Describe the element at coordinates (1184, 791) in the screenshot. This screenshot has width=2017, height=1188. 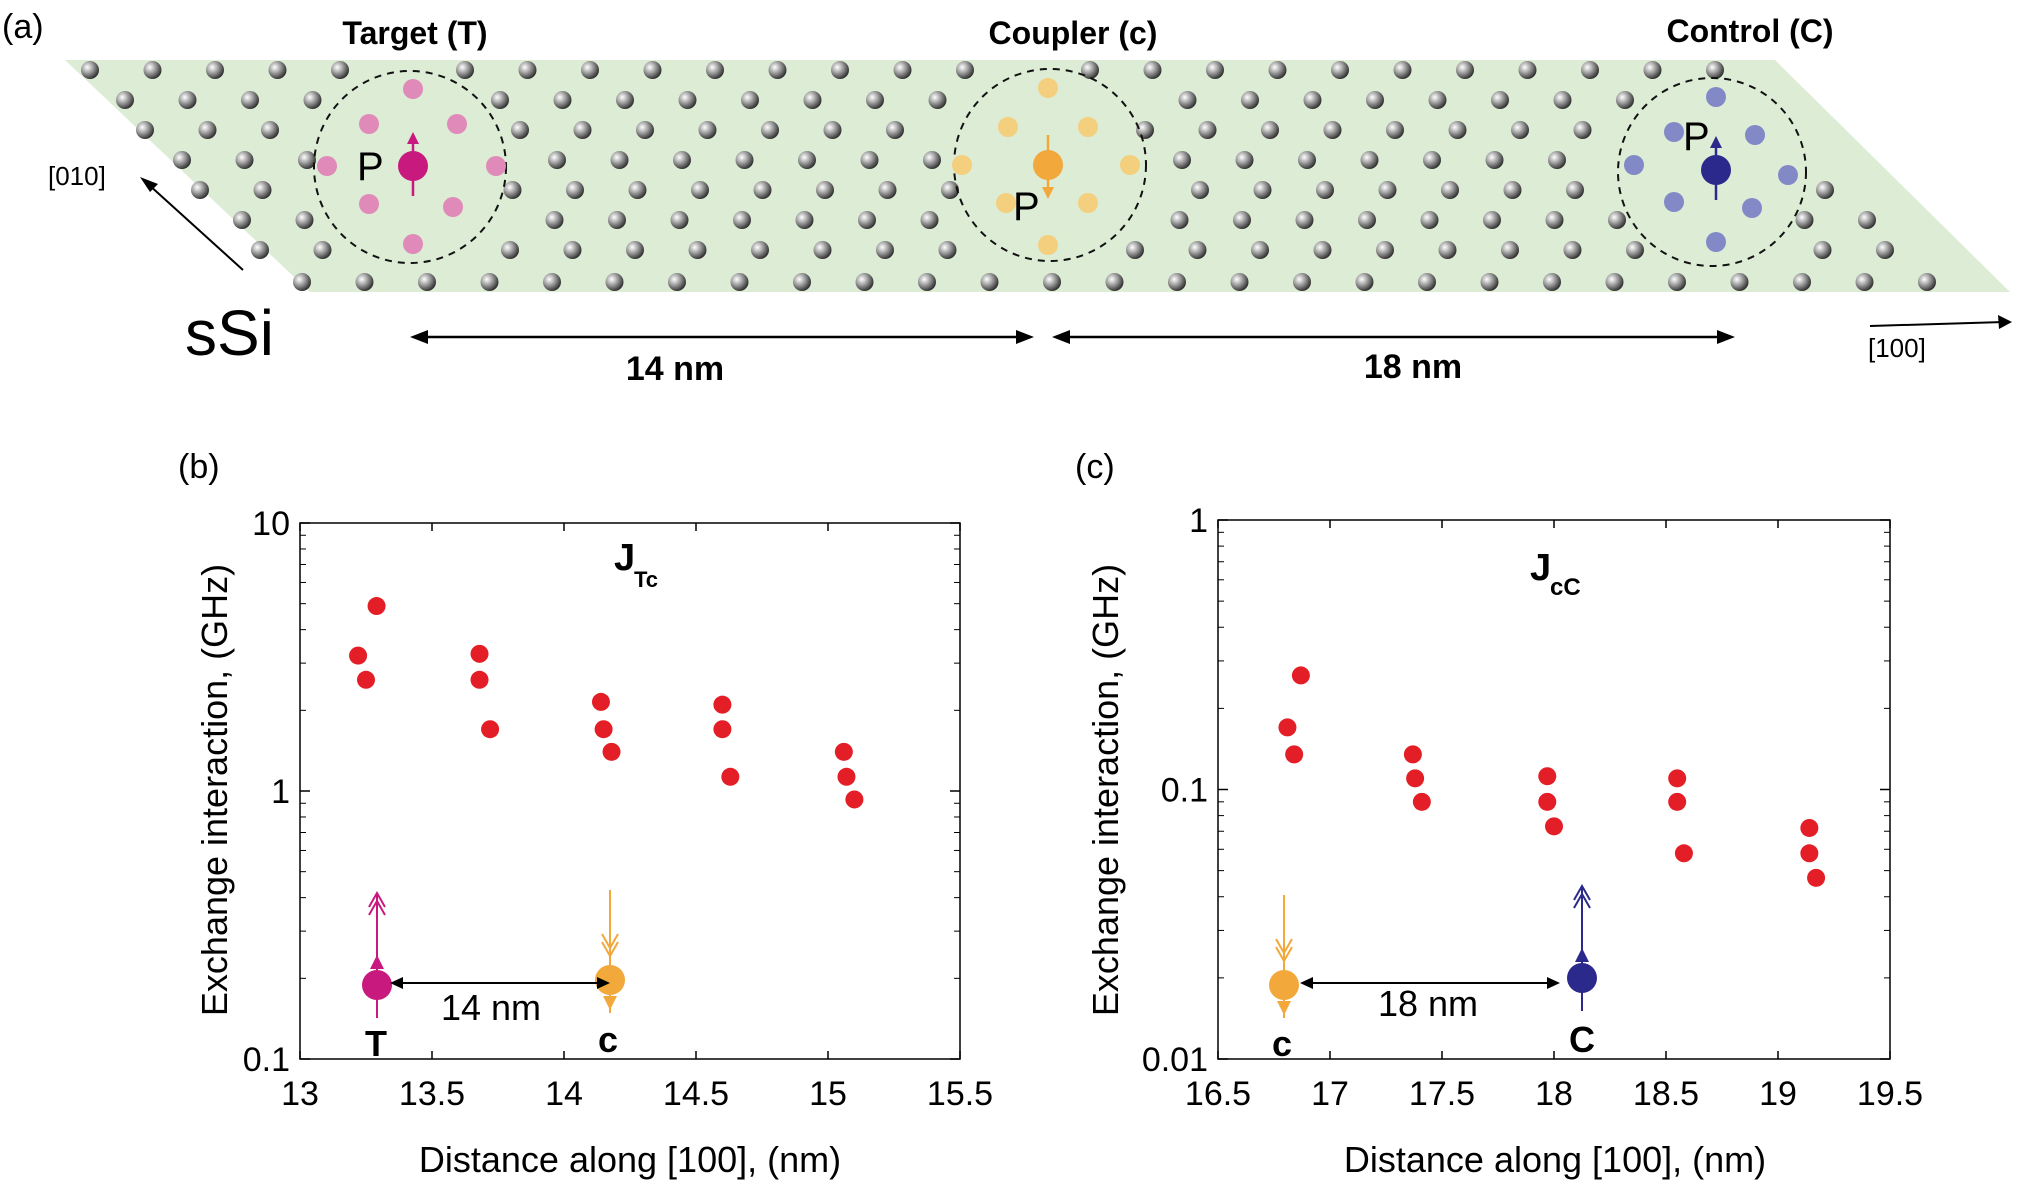
I see `y-tick-label: 0.1` at that location.